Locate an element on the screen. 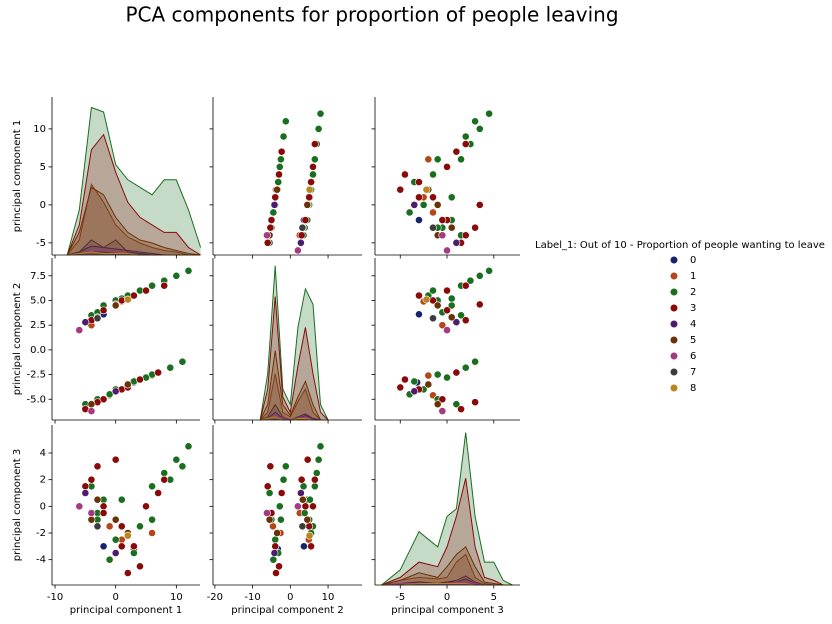 The image size is (832, 624). x-axis-label: principal component 3 is located at coordinates (447, 610).